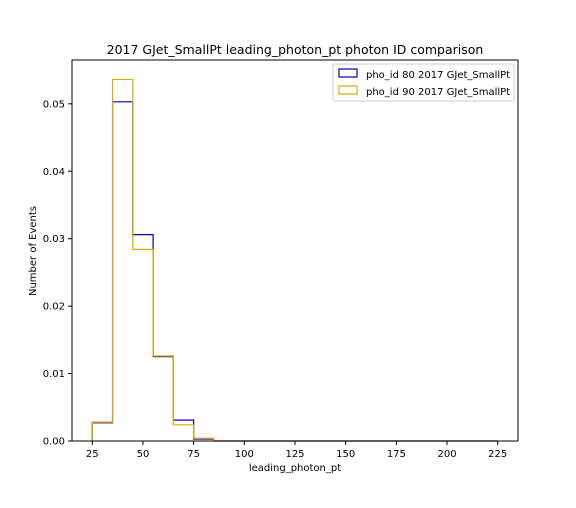  What do you see at coordinates (57, 273) in the screenshot?
I see `y-axis-ticks: 0.00 0.01 0.02 0.03 0.04 0.05` at bounding box center [57, 273].